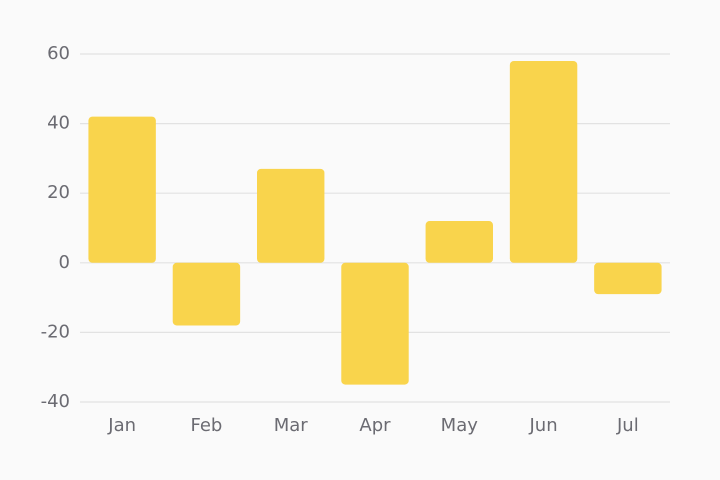 This screenshot has height=480, width=720. I want to click on y-tick-label: 20, so click(58, 192).